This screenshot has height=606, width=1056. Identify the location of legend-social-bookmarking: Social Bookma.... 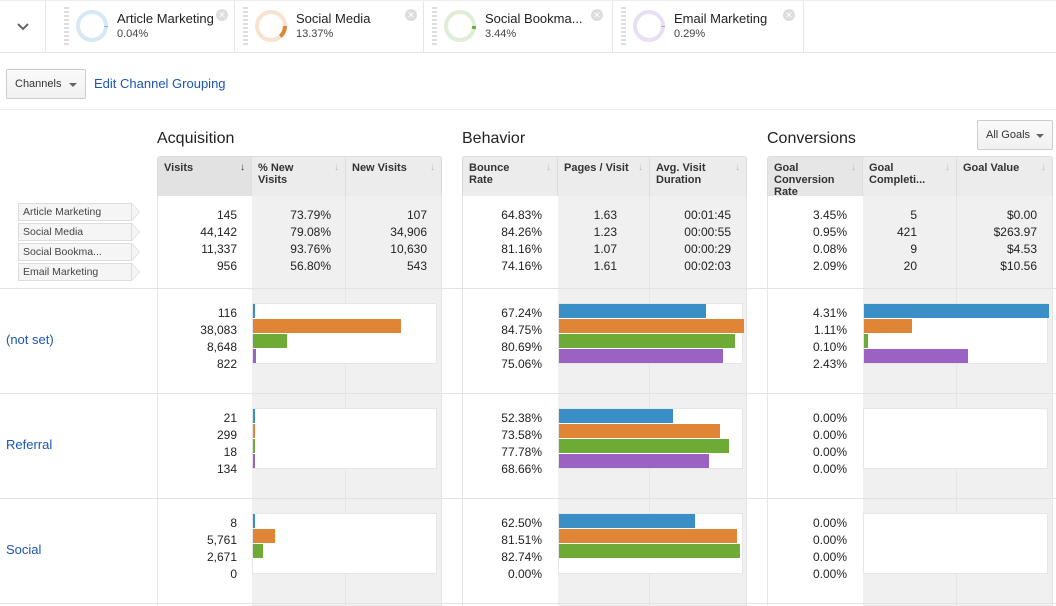
(79, 252).